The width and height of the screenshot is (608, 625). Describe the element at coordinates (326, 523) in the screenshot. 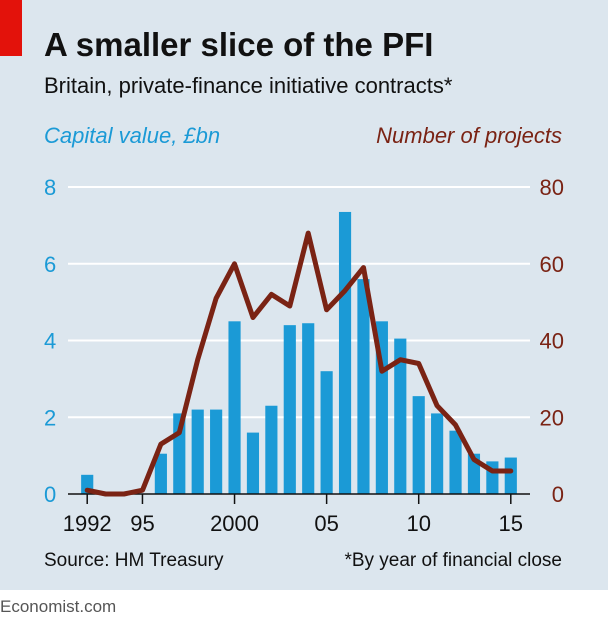

I see `x-tick-label-2005: 05` at that location.